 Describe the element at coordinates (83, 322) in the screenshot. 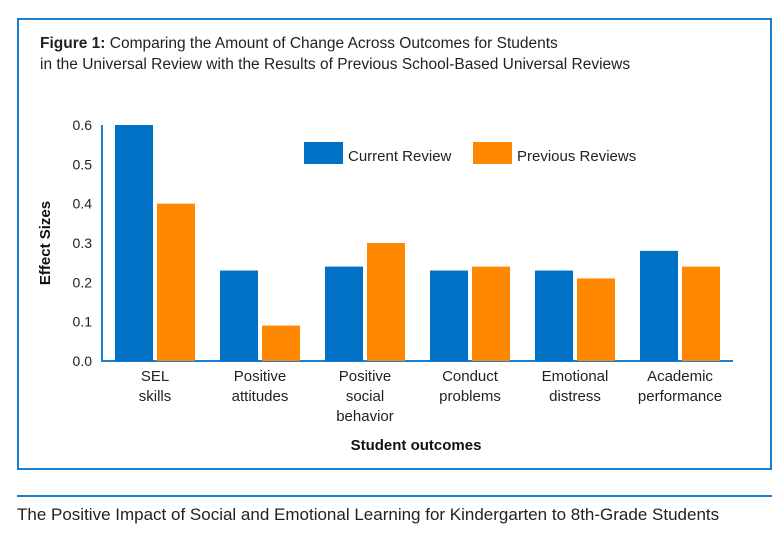

I see `y-tick-label: 0.1` at that location.